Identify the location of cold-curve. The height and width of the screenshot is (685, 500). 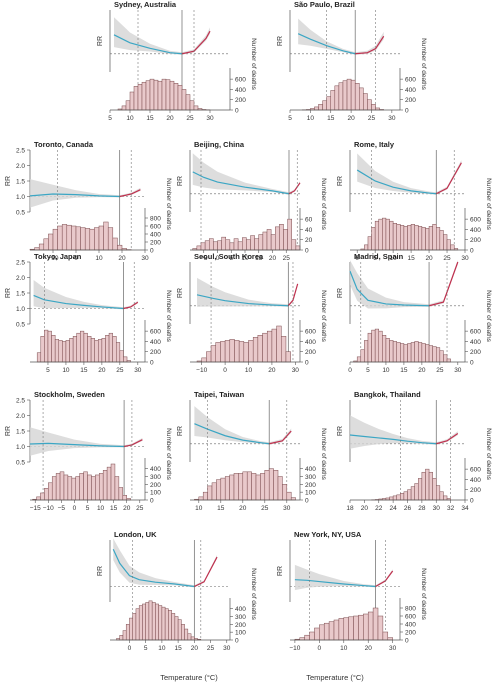
(326, 44).